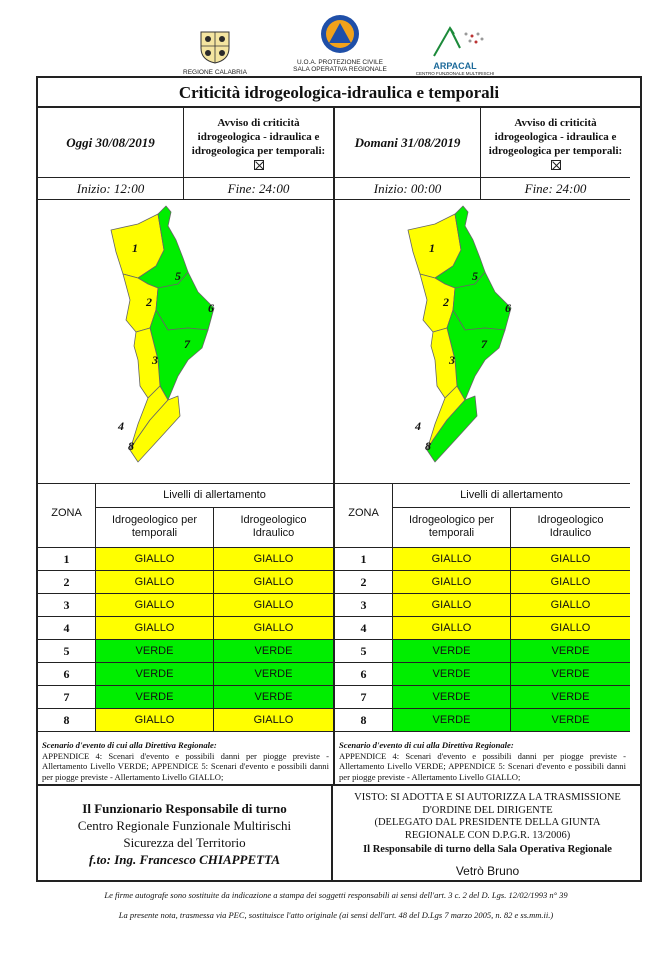 This screenshot has height=960, width=672. Describe the element at coordinates (67, 674) in the screenshot. I see `zona-cell: 6` at that location.